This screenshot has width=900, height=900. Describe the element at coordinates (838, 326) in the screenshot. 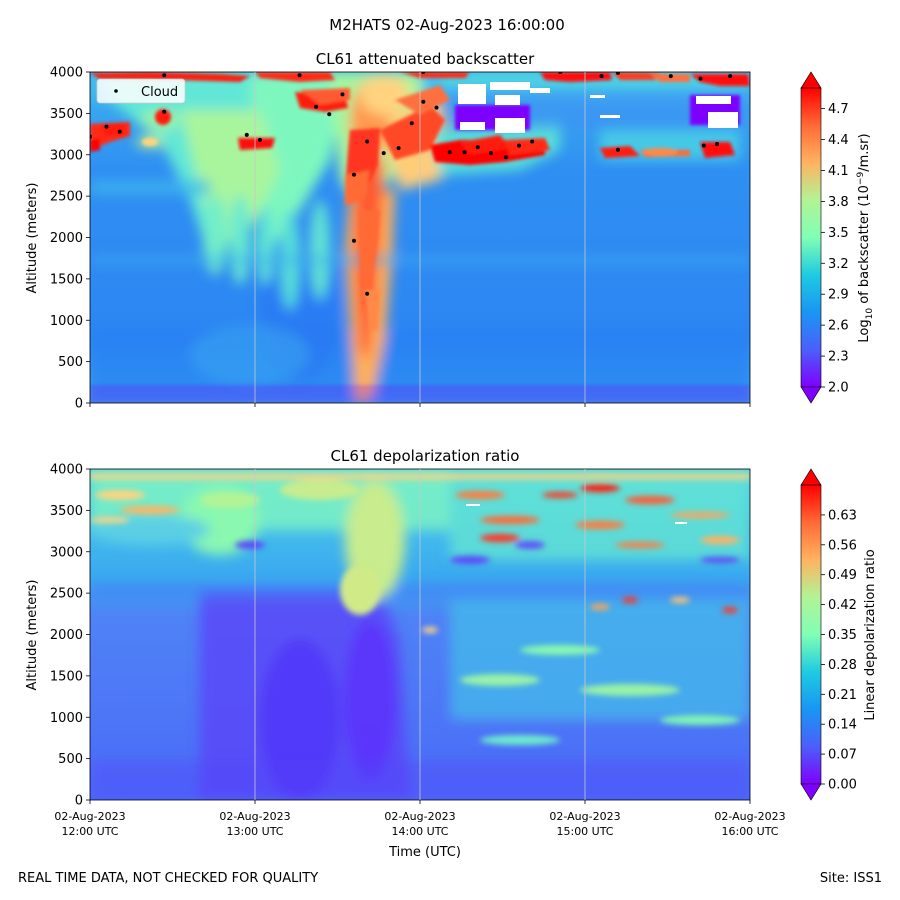

I see `colorbar-tick-label: 2.6` at that location.